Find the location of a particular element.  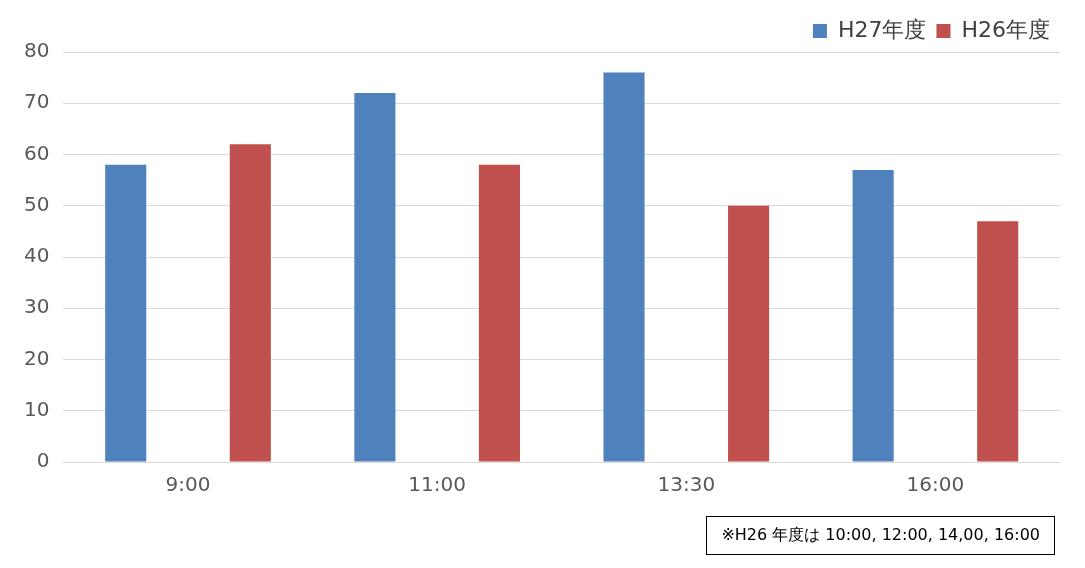

x-tick-label: 13:30 is located at coordinates (686, 484).